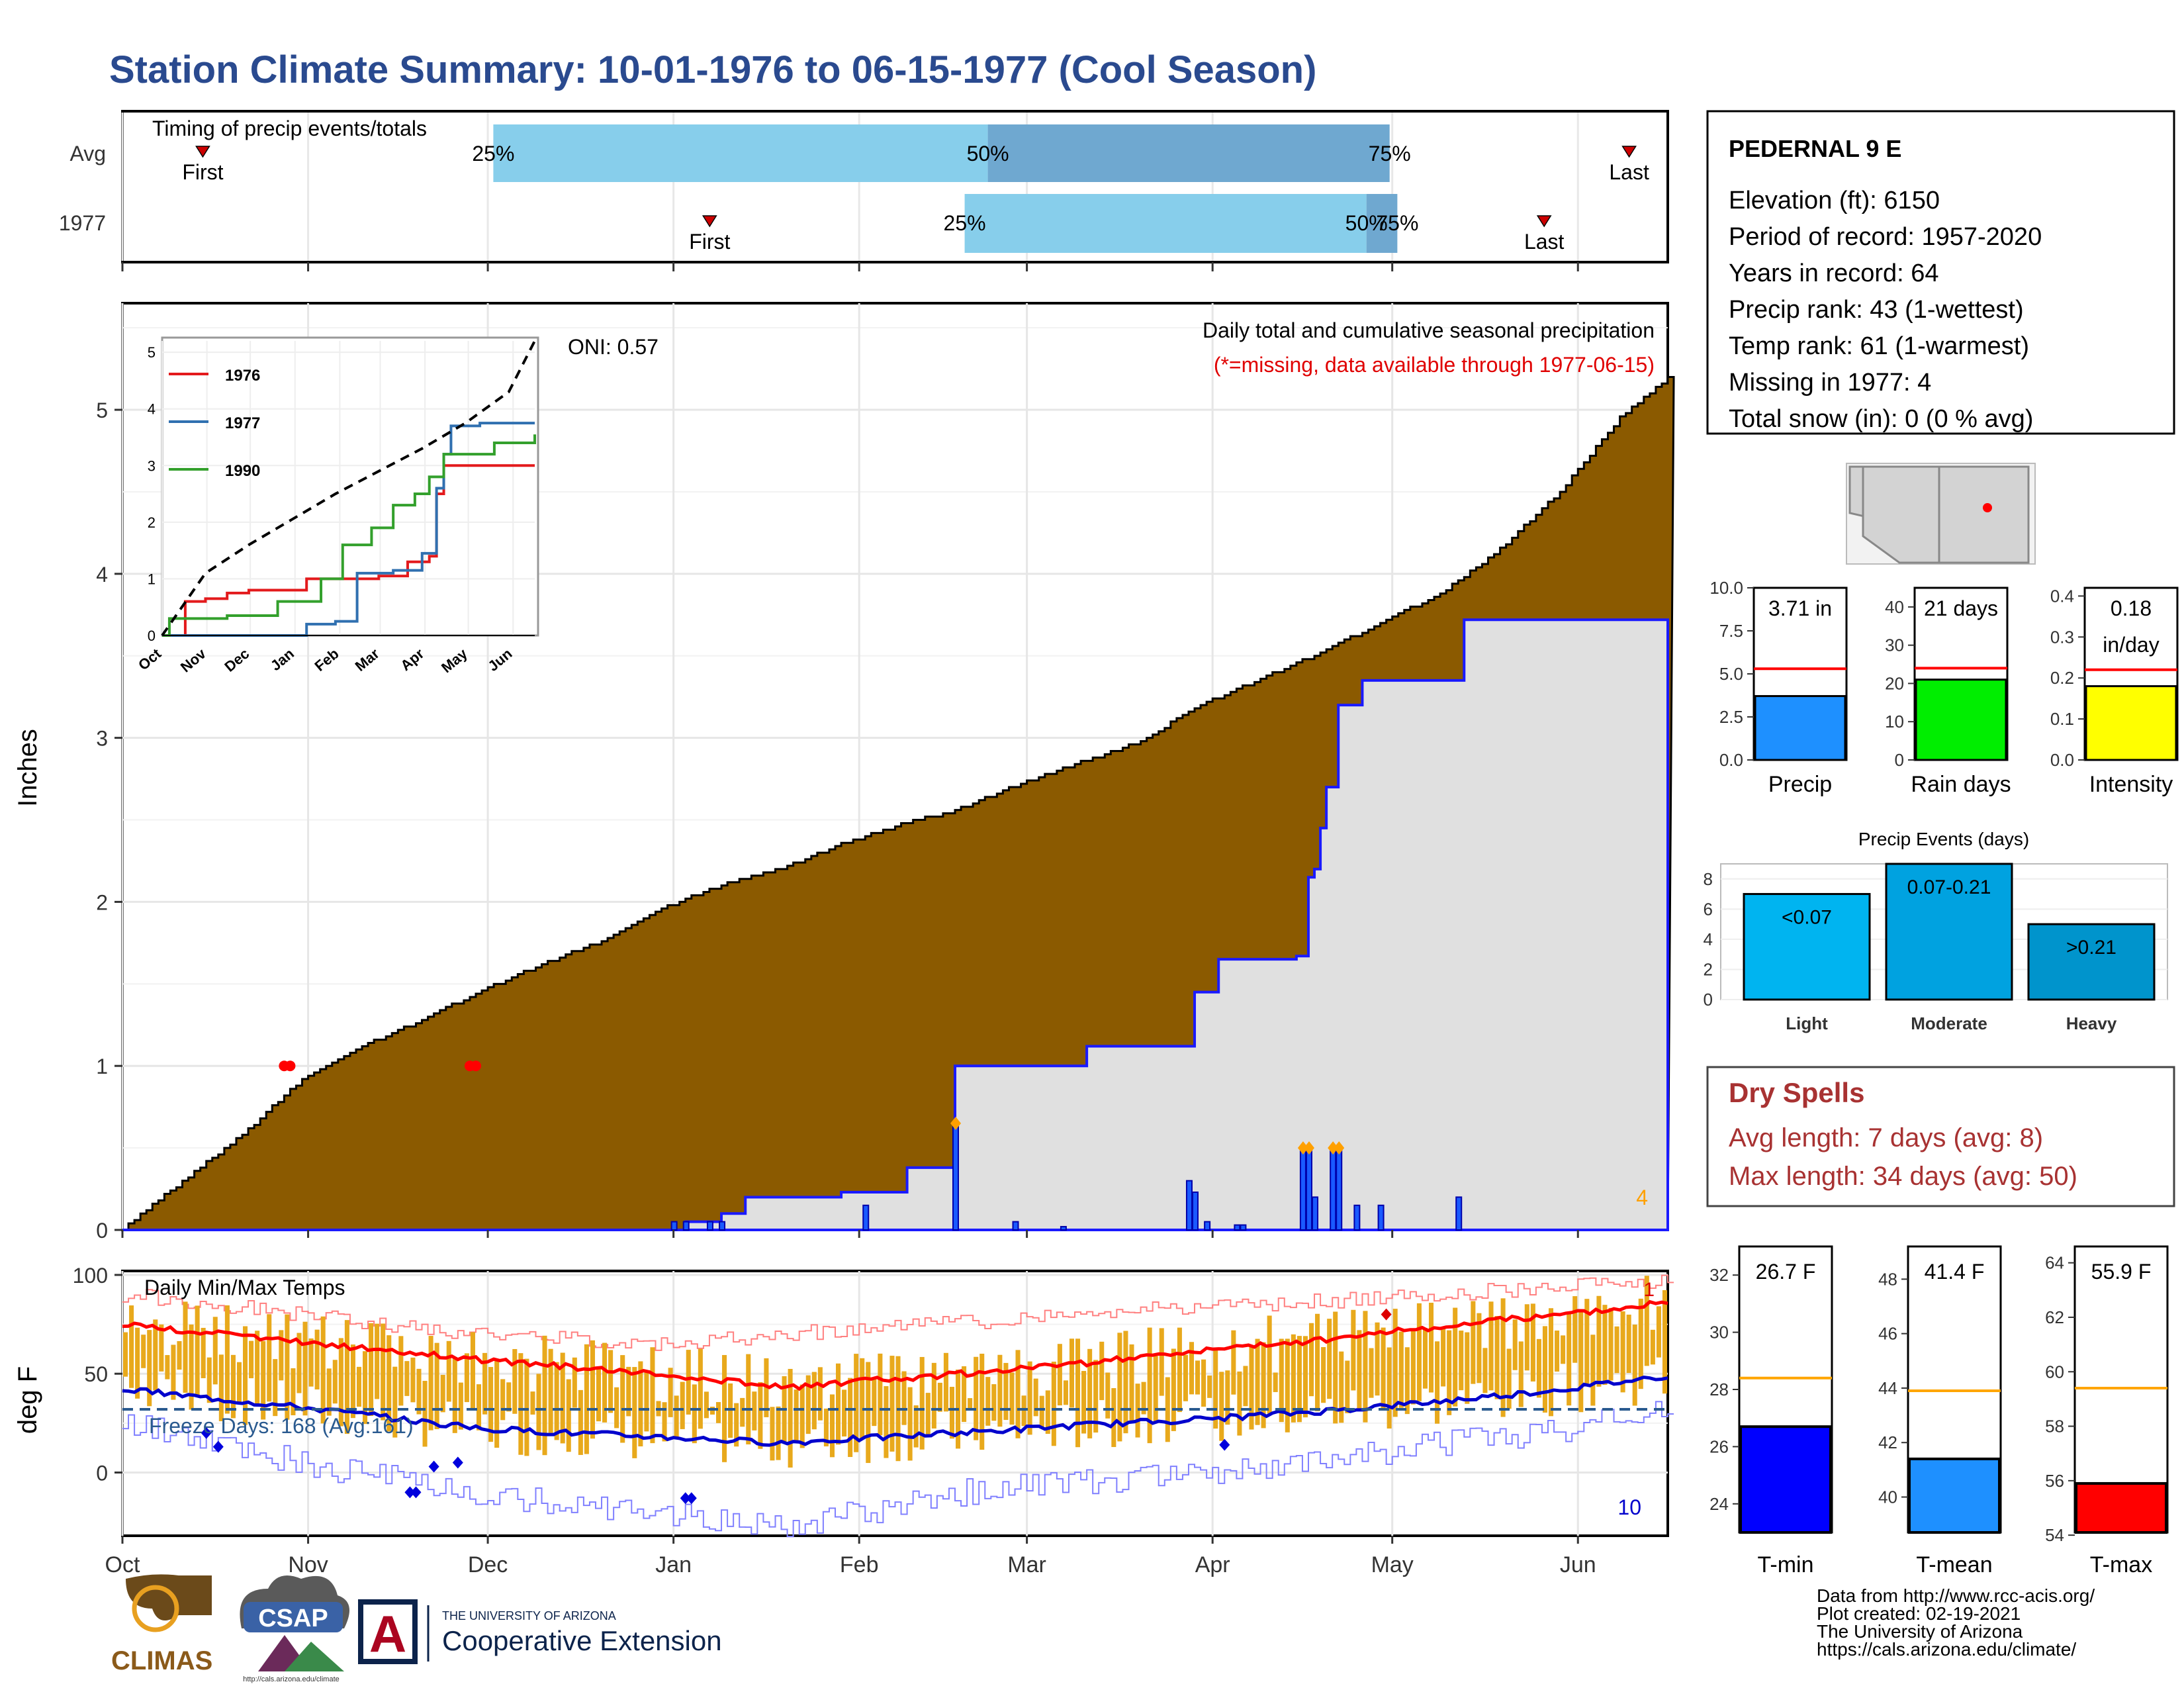 The height and width of the screenshot is (1688, 2184). I want to click on timing-title: Timing of precip events/totals, so click(289, 128).